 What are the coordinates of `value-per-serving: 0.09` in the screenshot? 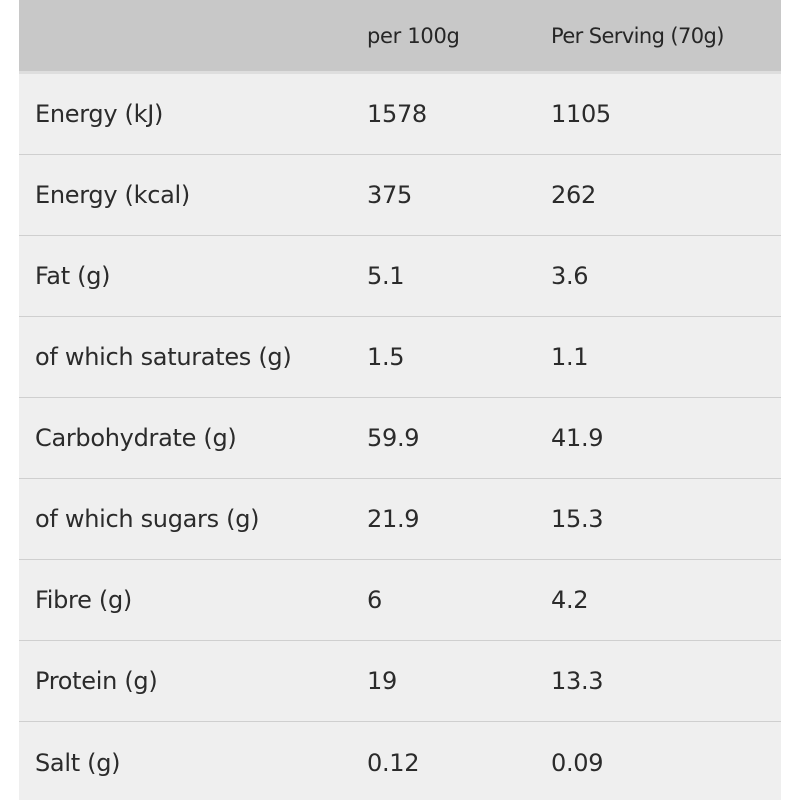 It's located at (577, 762).